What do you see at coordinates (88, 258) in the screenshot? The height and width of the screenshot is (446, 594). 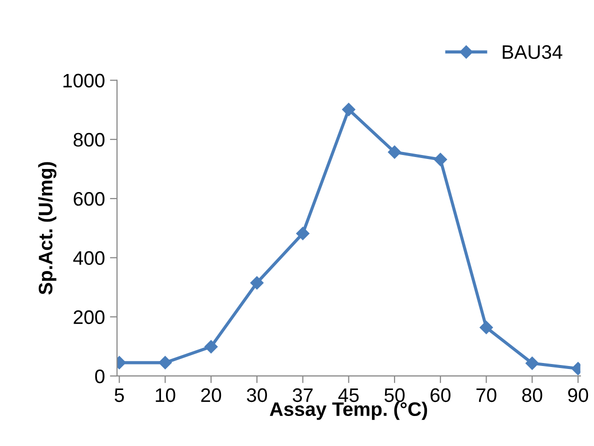 I see `y-tick-label: 400` at bounding box center [88, 258].